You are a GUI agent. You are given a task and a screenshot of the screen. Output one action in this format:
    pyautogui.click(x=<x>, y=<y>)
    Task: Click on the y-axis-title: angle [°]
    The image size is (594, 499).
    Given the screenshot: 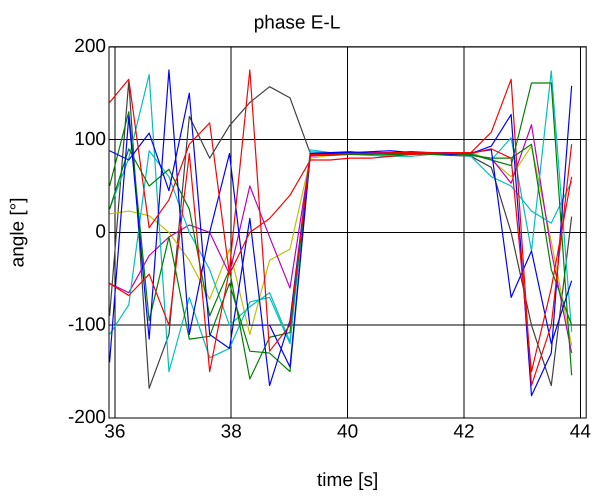 What is the action you would take?
    pyautogui.click(x=18, y=232)
    